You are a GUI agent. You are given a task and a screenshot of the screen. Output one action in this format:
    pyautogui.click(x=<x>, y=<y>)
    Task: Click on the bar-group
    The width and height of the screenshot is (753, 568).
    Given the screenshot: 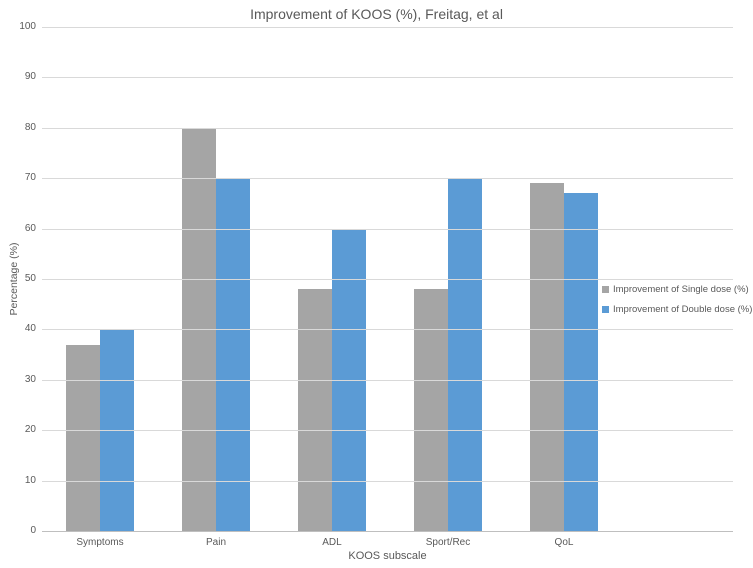 What is the action you would take?
    pyautogui.click(x=564, y=279)
    